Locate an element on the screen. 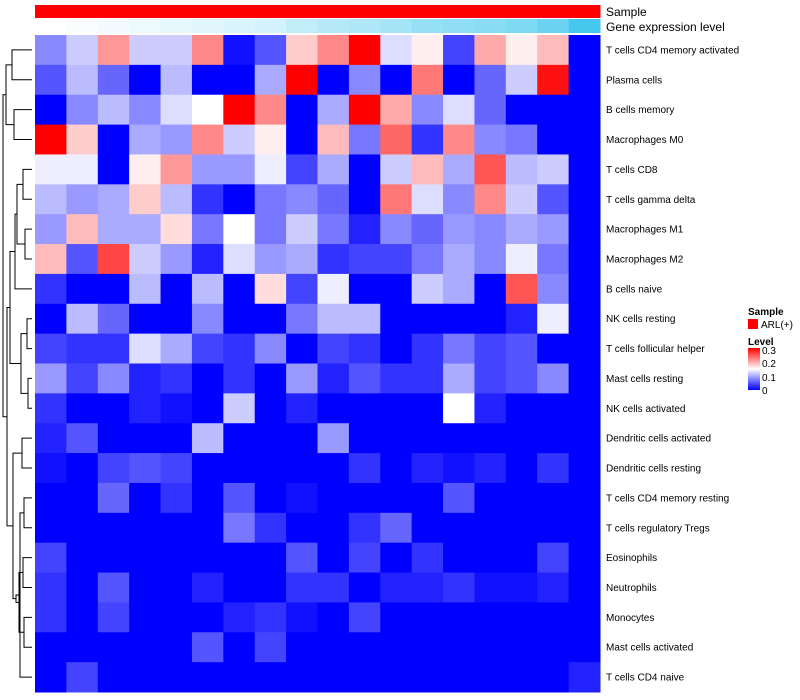 The image size is (800, 700). row-label: Dendritic cells activated is located at coordinates (658, 439).